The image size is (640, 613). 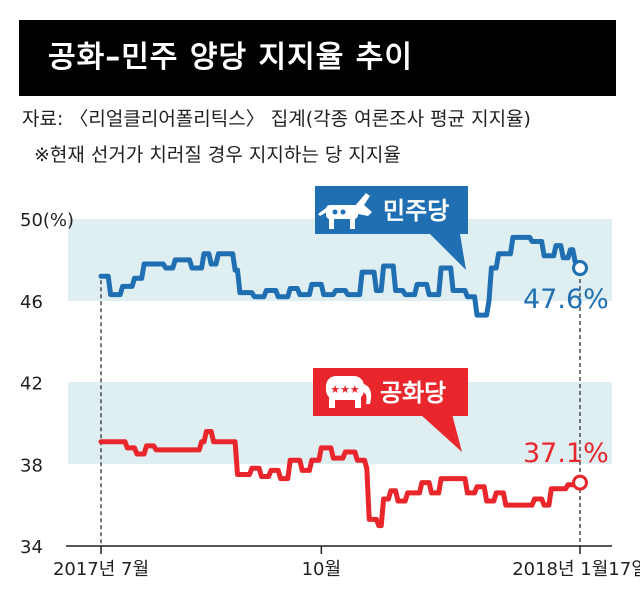 I want to click on y-tick-labels: 50(%) 46 42 38 34, so click(x=47, y=384).